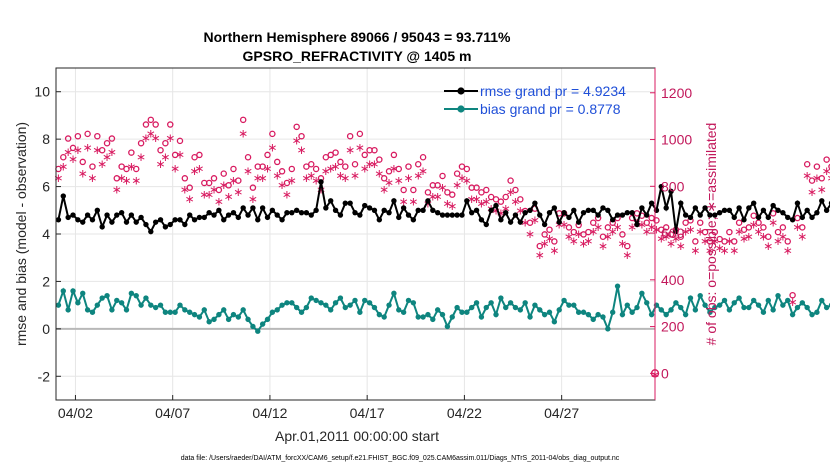 The width and height of the screenshot is (830, 470). What do you see at coordinates (44, 376) in the screenshot?
I see `y-tick-label: -2` at bounding box center [44, 376].